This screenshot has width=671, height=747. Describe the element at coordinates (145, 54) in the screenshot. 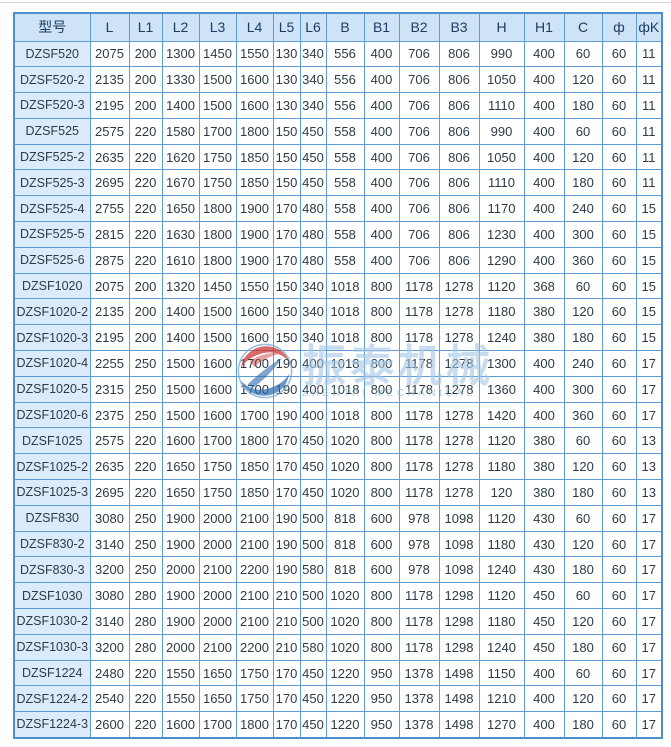

I see `spec-cell: 200` at that location.